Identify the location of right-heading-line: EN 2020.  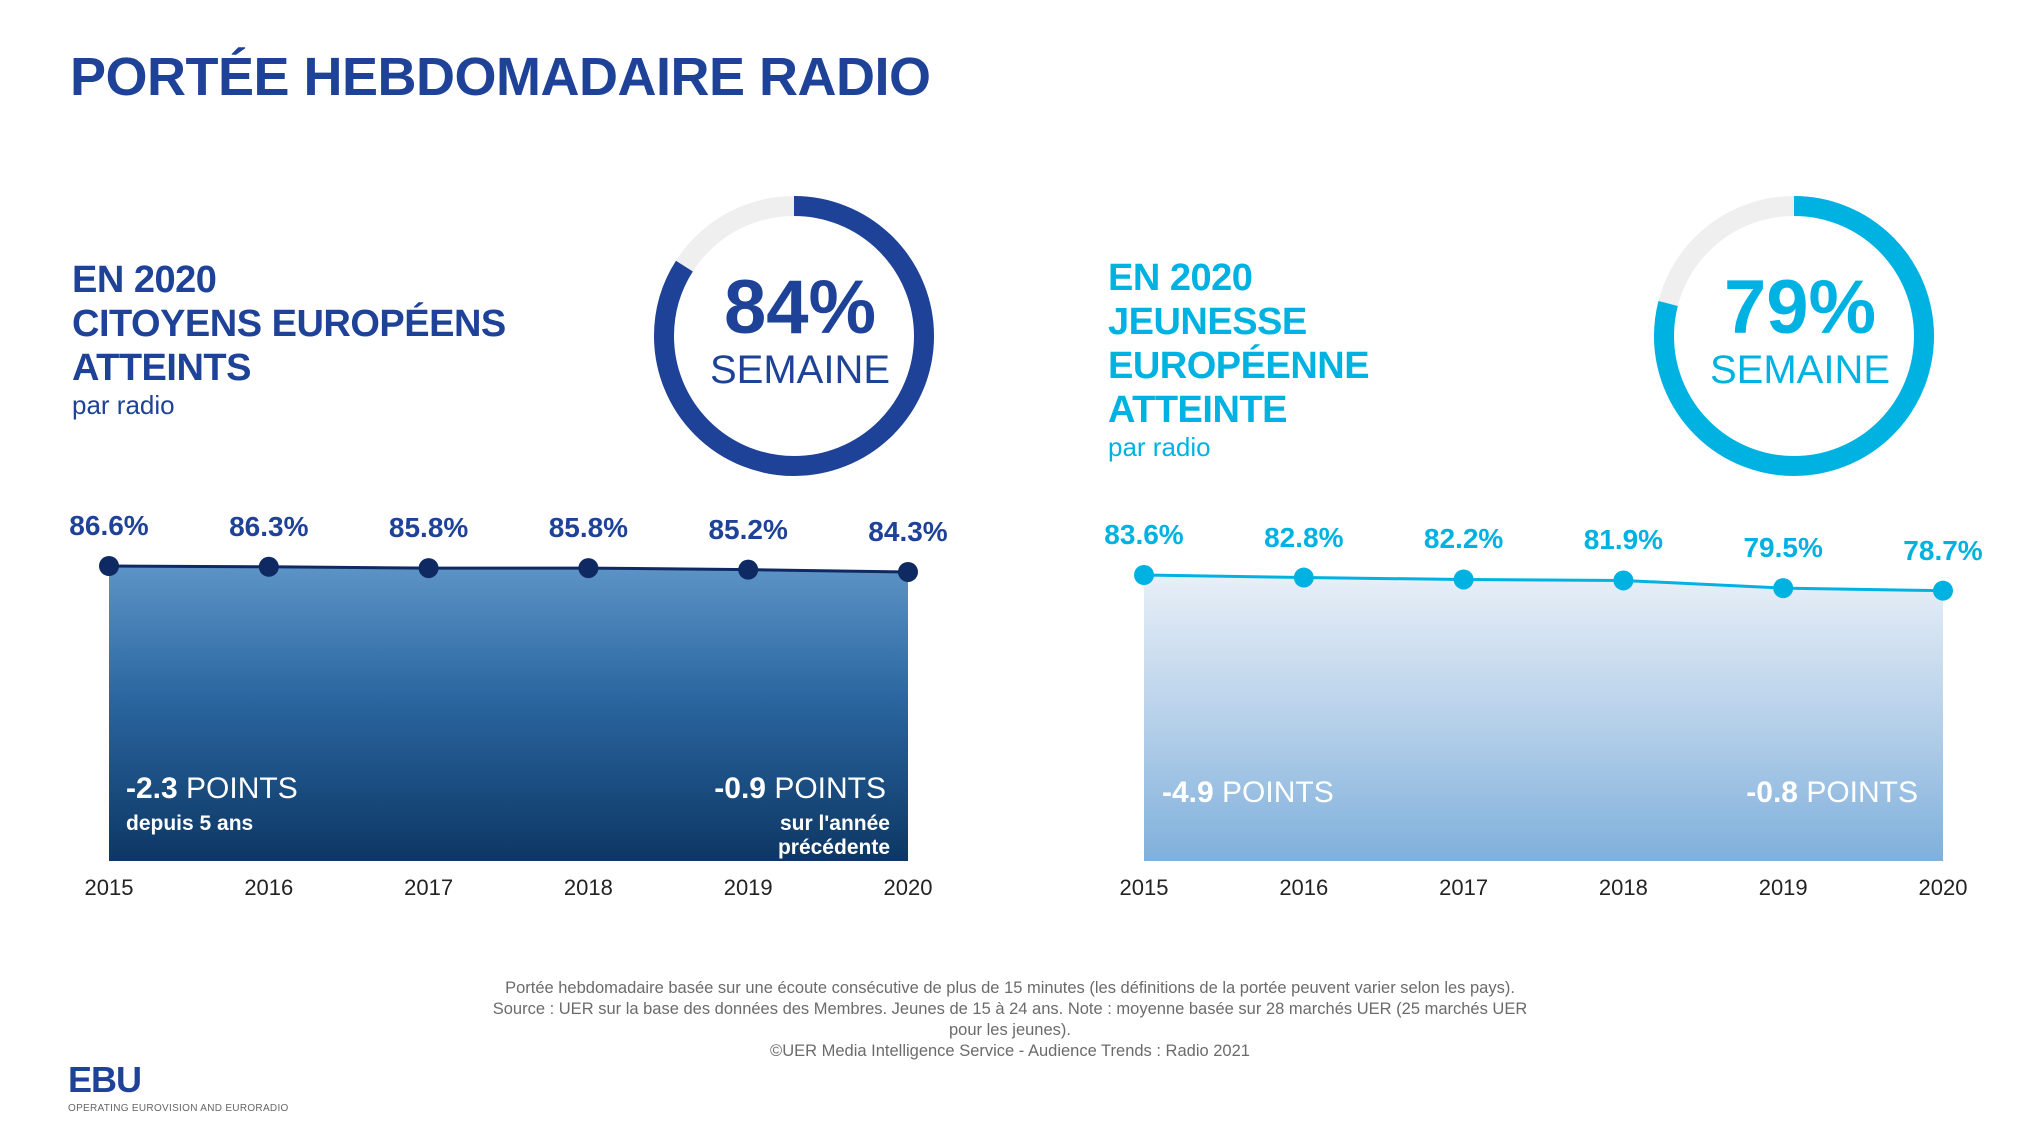
(1180, 278).